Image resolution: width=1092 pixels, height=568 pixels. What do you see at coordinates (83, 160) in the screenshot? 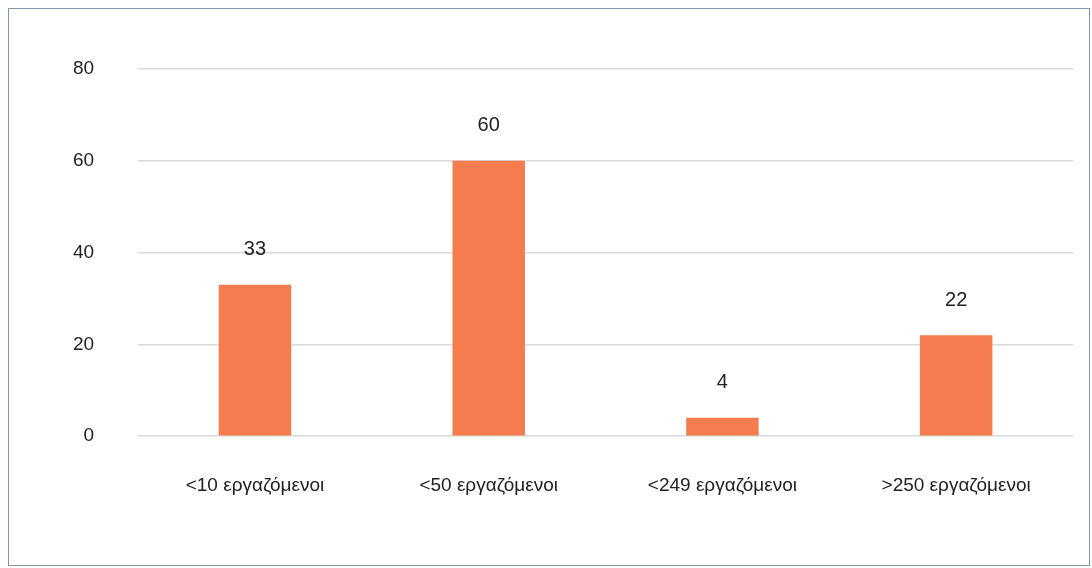
I see `y-tick-label: 60` at bounding box center [83, 160].